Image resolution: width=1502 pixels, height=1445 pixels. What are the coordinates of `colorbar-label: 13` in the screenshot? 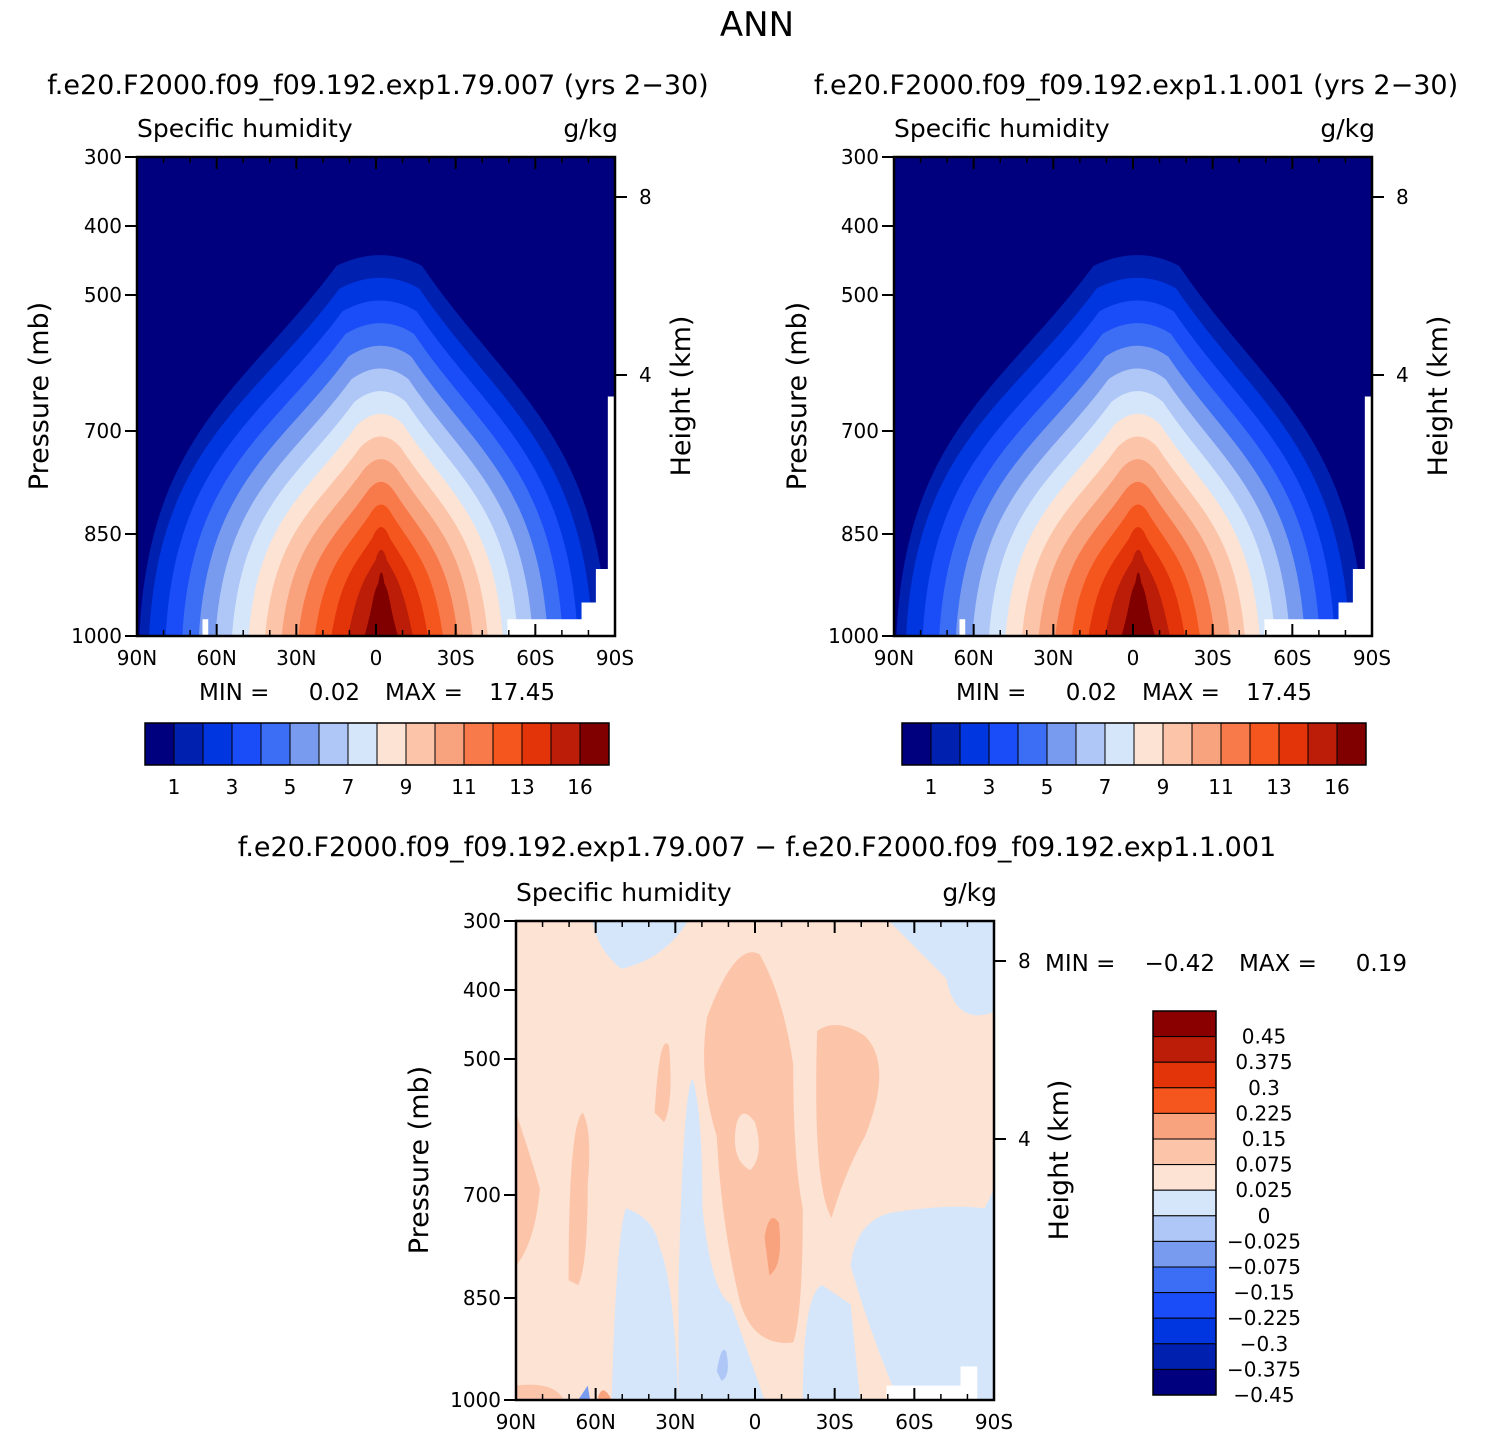 It's located at (1278, 787).